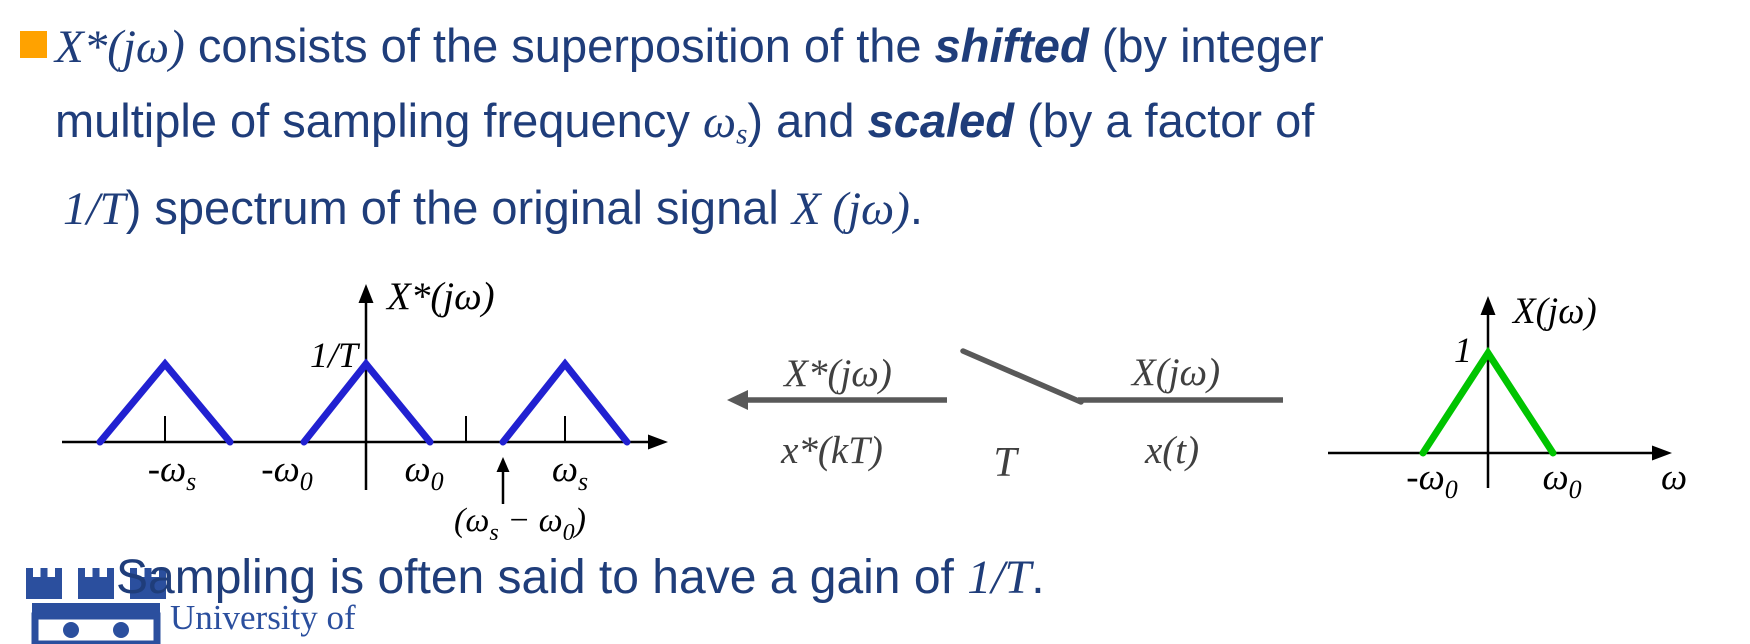 The image size is (1750, 644). What do you see at coordinates (367, 402) in the screenshot?
I see `spectrum-replica-triangle-center` at bounding box center [367, 402].